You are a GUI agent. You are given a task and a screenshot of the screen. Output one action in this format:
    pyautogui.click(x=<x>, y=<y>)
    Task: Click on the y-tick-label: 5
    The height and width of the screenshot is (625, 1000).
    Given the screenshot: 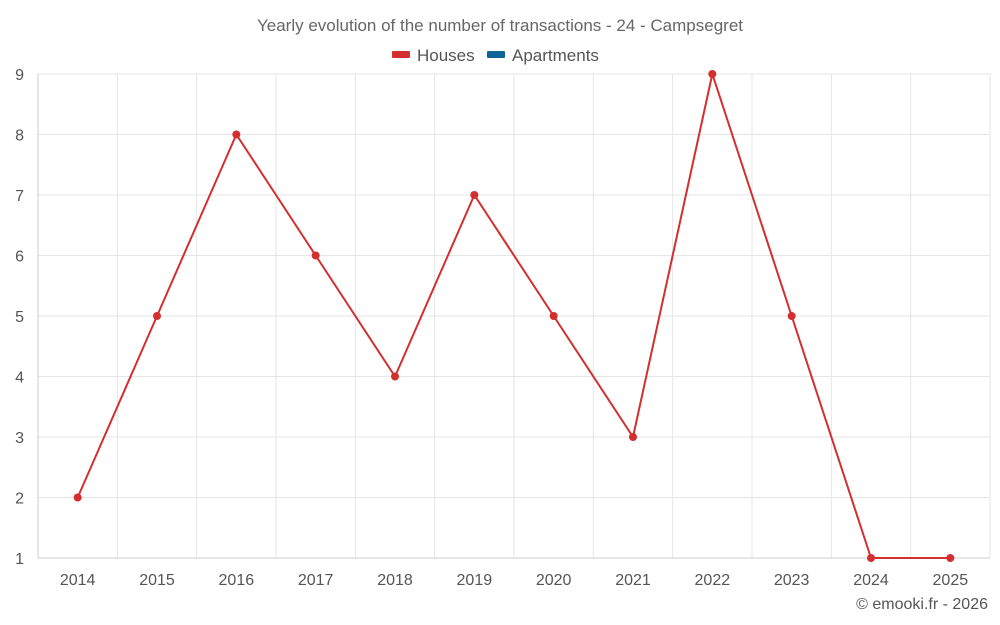 What is the action you would take?
    pyautogui.click(x=19, y=317)
    